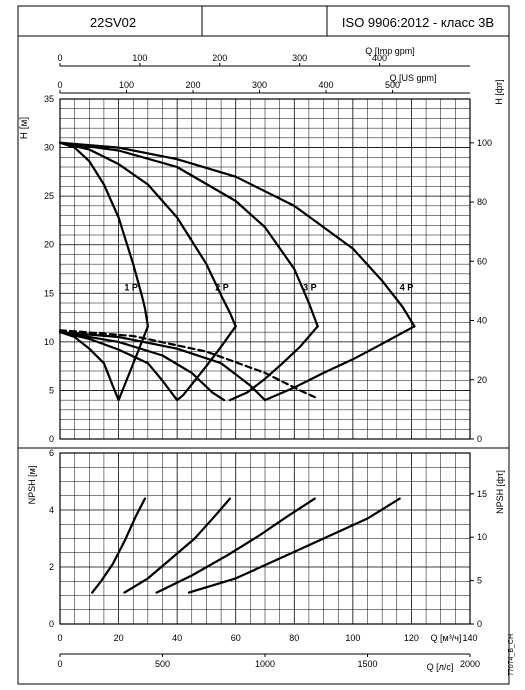 This screenshot has width=525, height=690. What do you see at coordinates (294, 638) in the screenshot?
I see `npsh-x-tick-label: 80` at bounding box center [294, 638].